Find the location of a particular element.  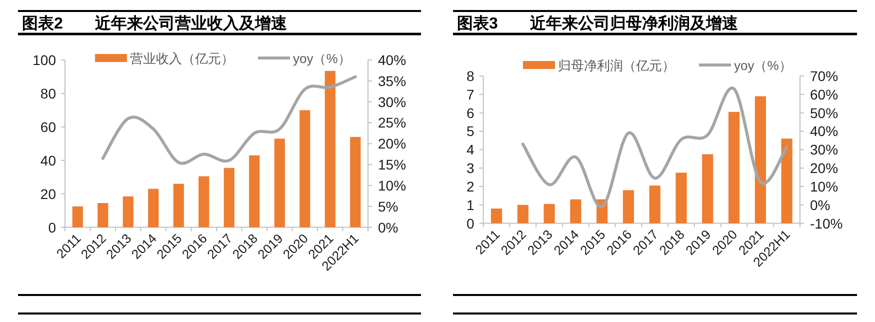

y-tick-label: 8 is located at coordinates (470, 76).